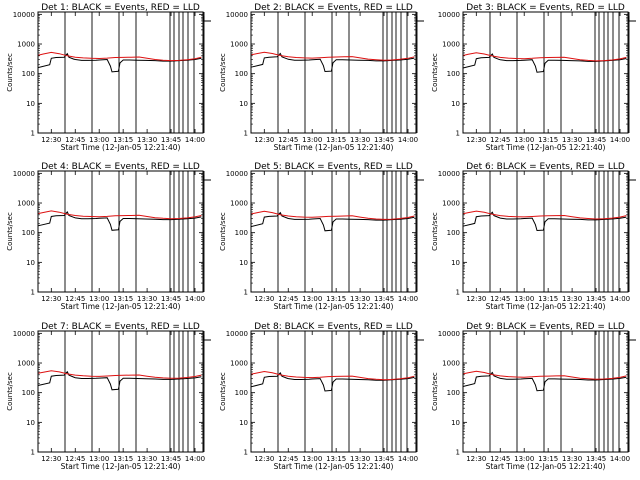 The height and width of the screenshot is (480, 640). What do you see at coordinates (333, 327) in the screenshot?
I see `chart-title: Det 8: BLACK = Events, RED = LLD` at bounding box center [333, 327].